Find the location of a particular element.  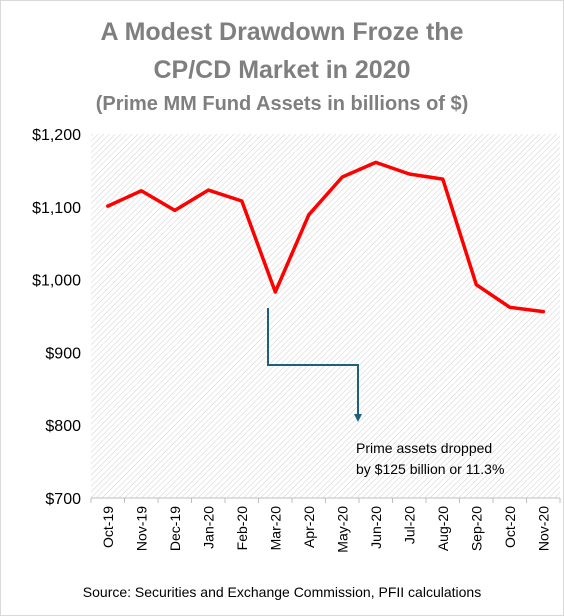

chart-title-line-1: A Modest Drawdown Froze the is located at coordinates (282, 32).